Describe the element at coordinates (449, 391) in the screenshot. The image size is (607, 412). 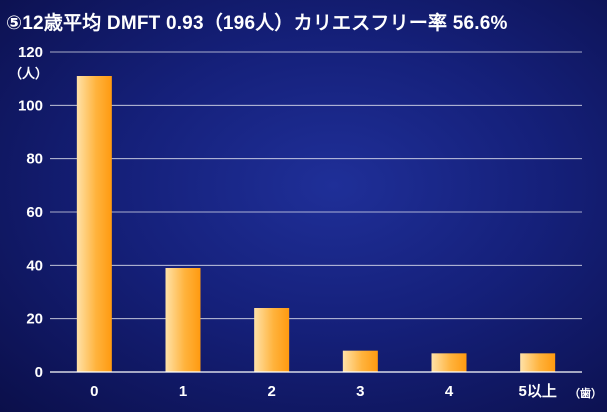
I see `x-tick-label: 4` at that location.